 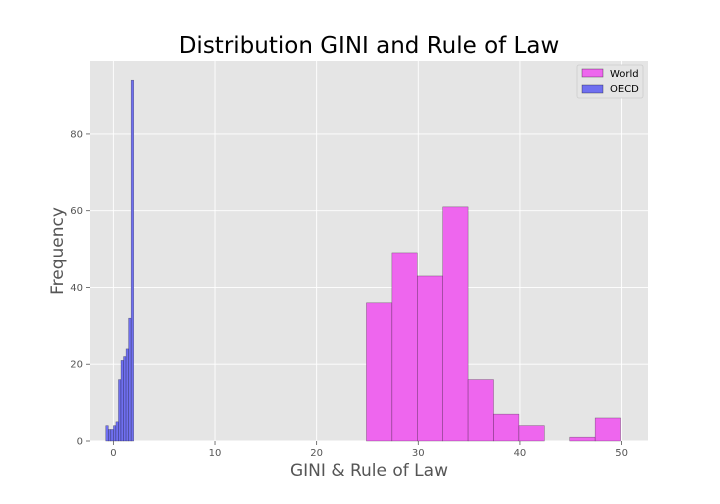 I want to click on x-tick-label: 40, so click(x=520, y=453).